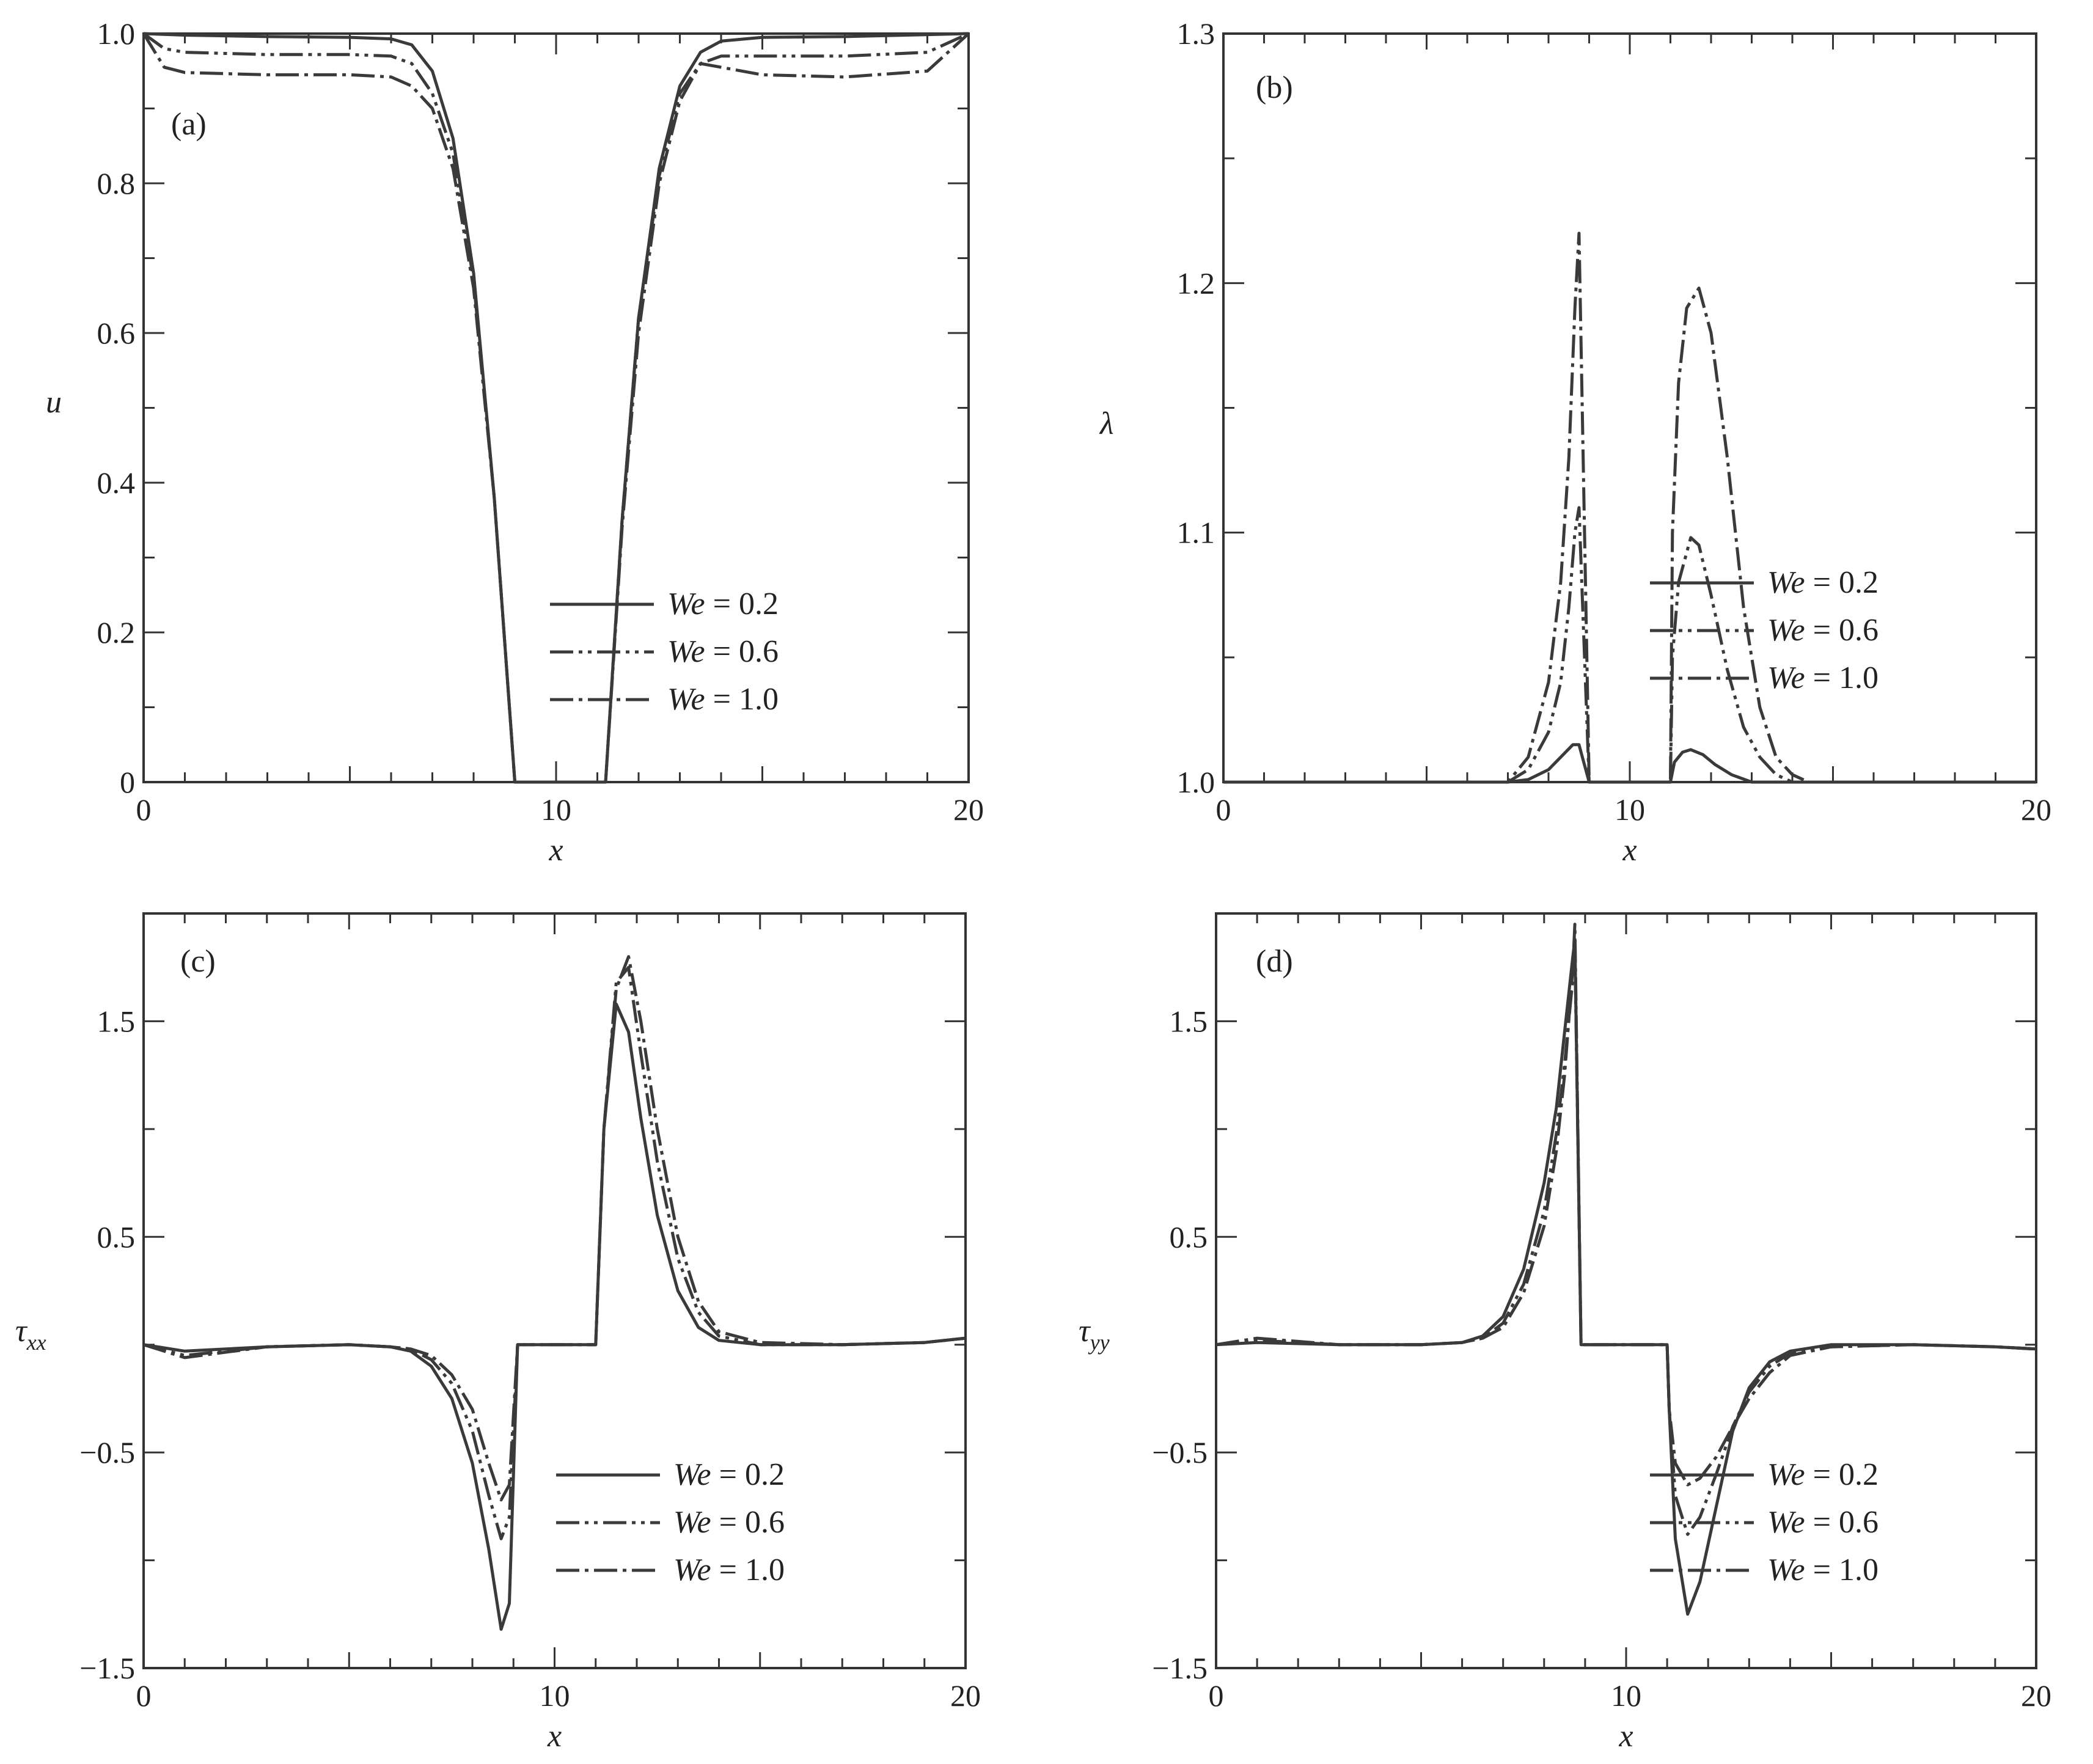 The height and width of the screenshot is (1764, 2093). Describe the element at coordinates (1274, 87) in the screenshot. I see `panel-label: (b)` at that location.